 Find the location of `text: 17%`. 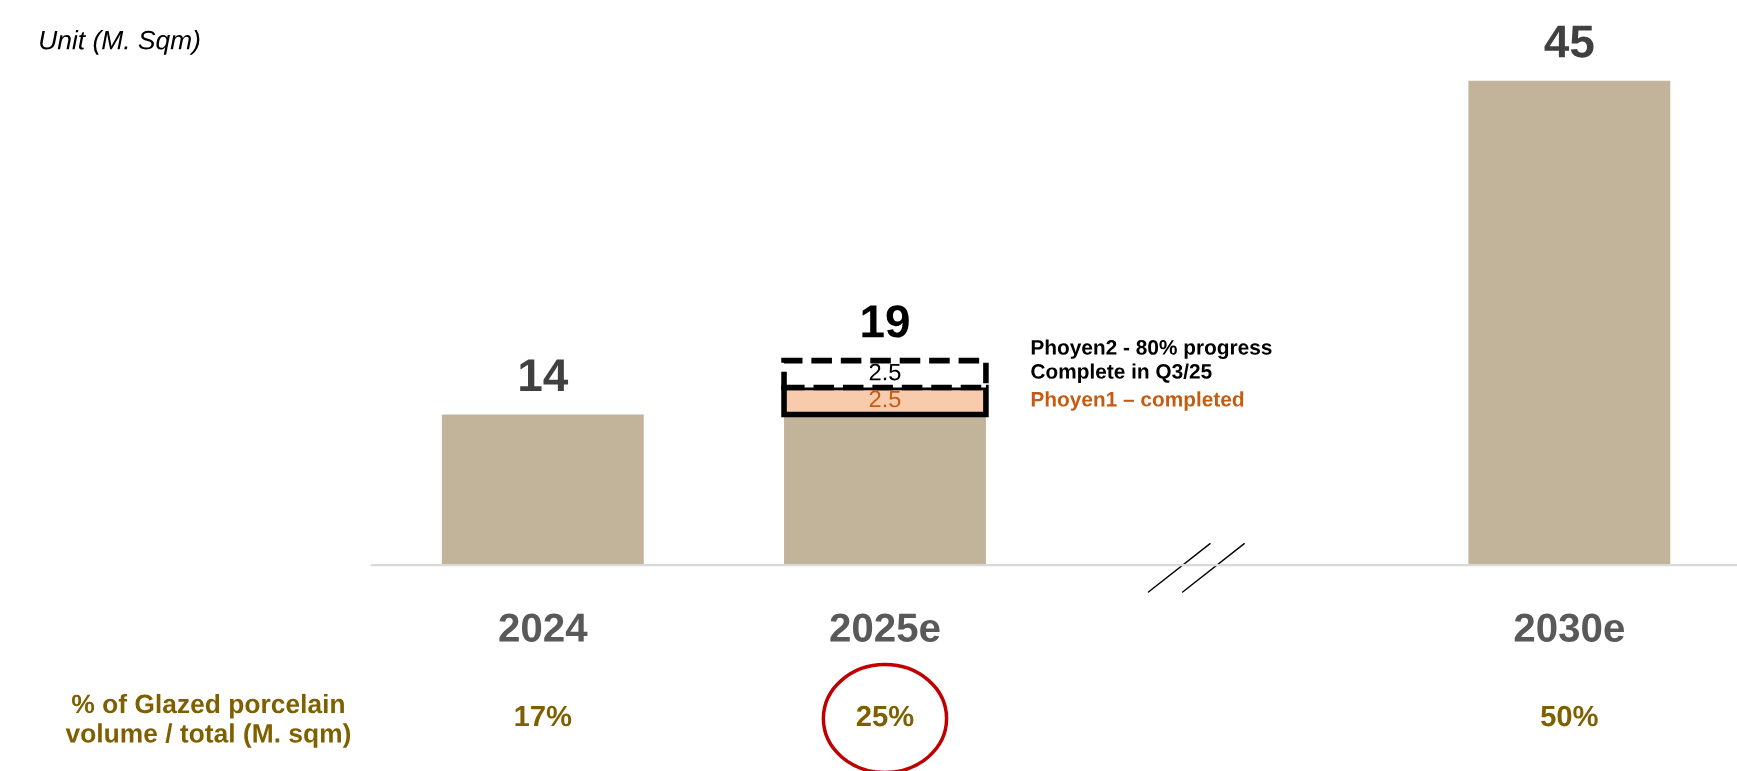

text: 17% is located at coordinates (543, 716).